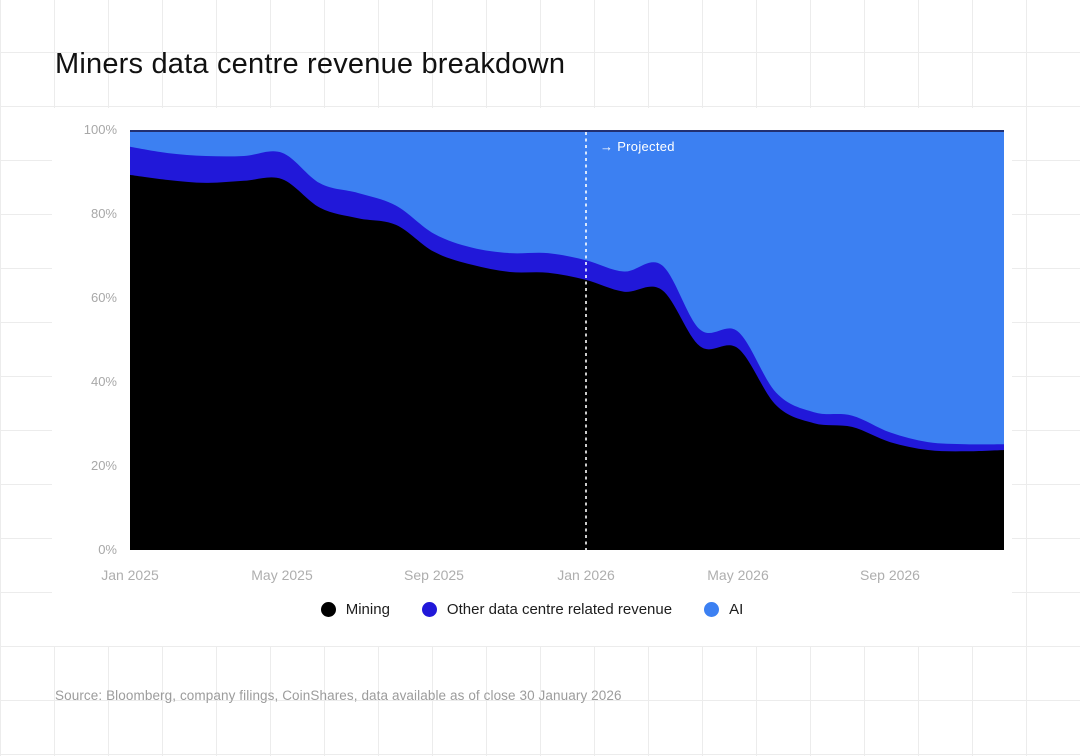 This screenshot has width=1080, height=756. I want to click on x-tick-label: May 2026, so click(738, 575).